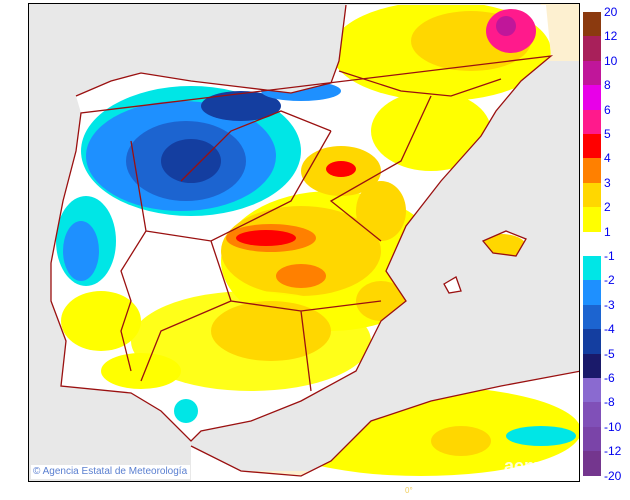 The height and width of the screenshot is (500, 630). I want to click on legend-label: 8, so click(607, 85).